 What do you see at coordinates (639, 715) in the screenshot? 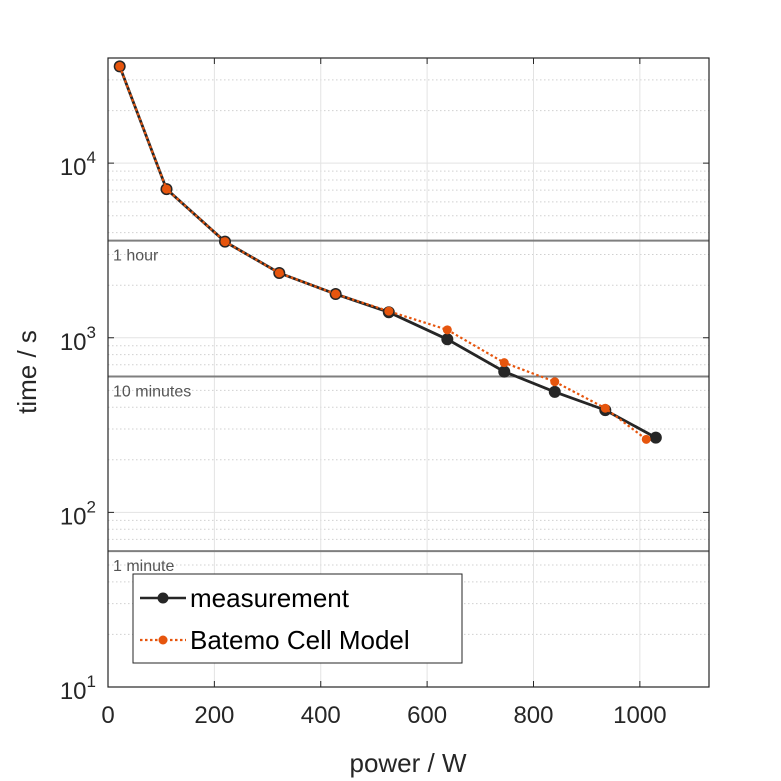
I see `x-tick-label: 1000` at bounding box center [639, 715].